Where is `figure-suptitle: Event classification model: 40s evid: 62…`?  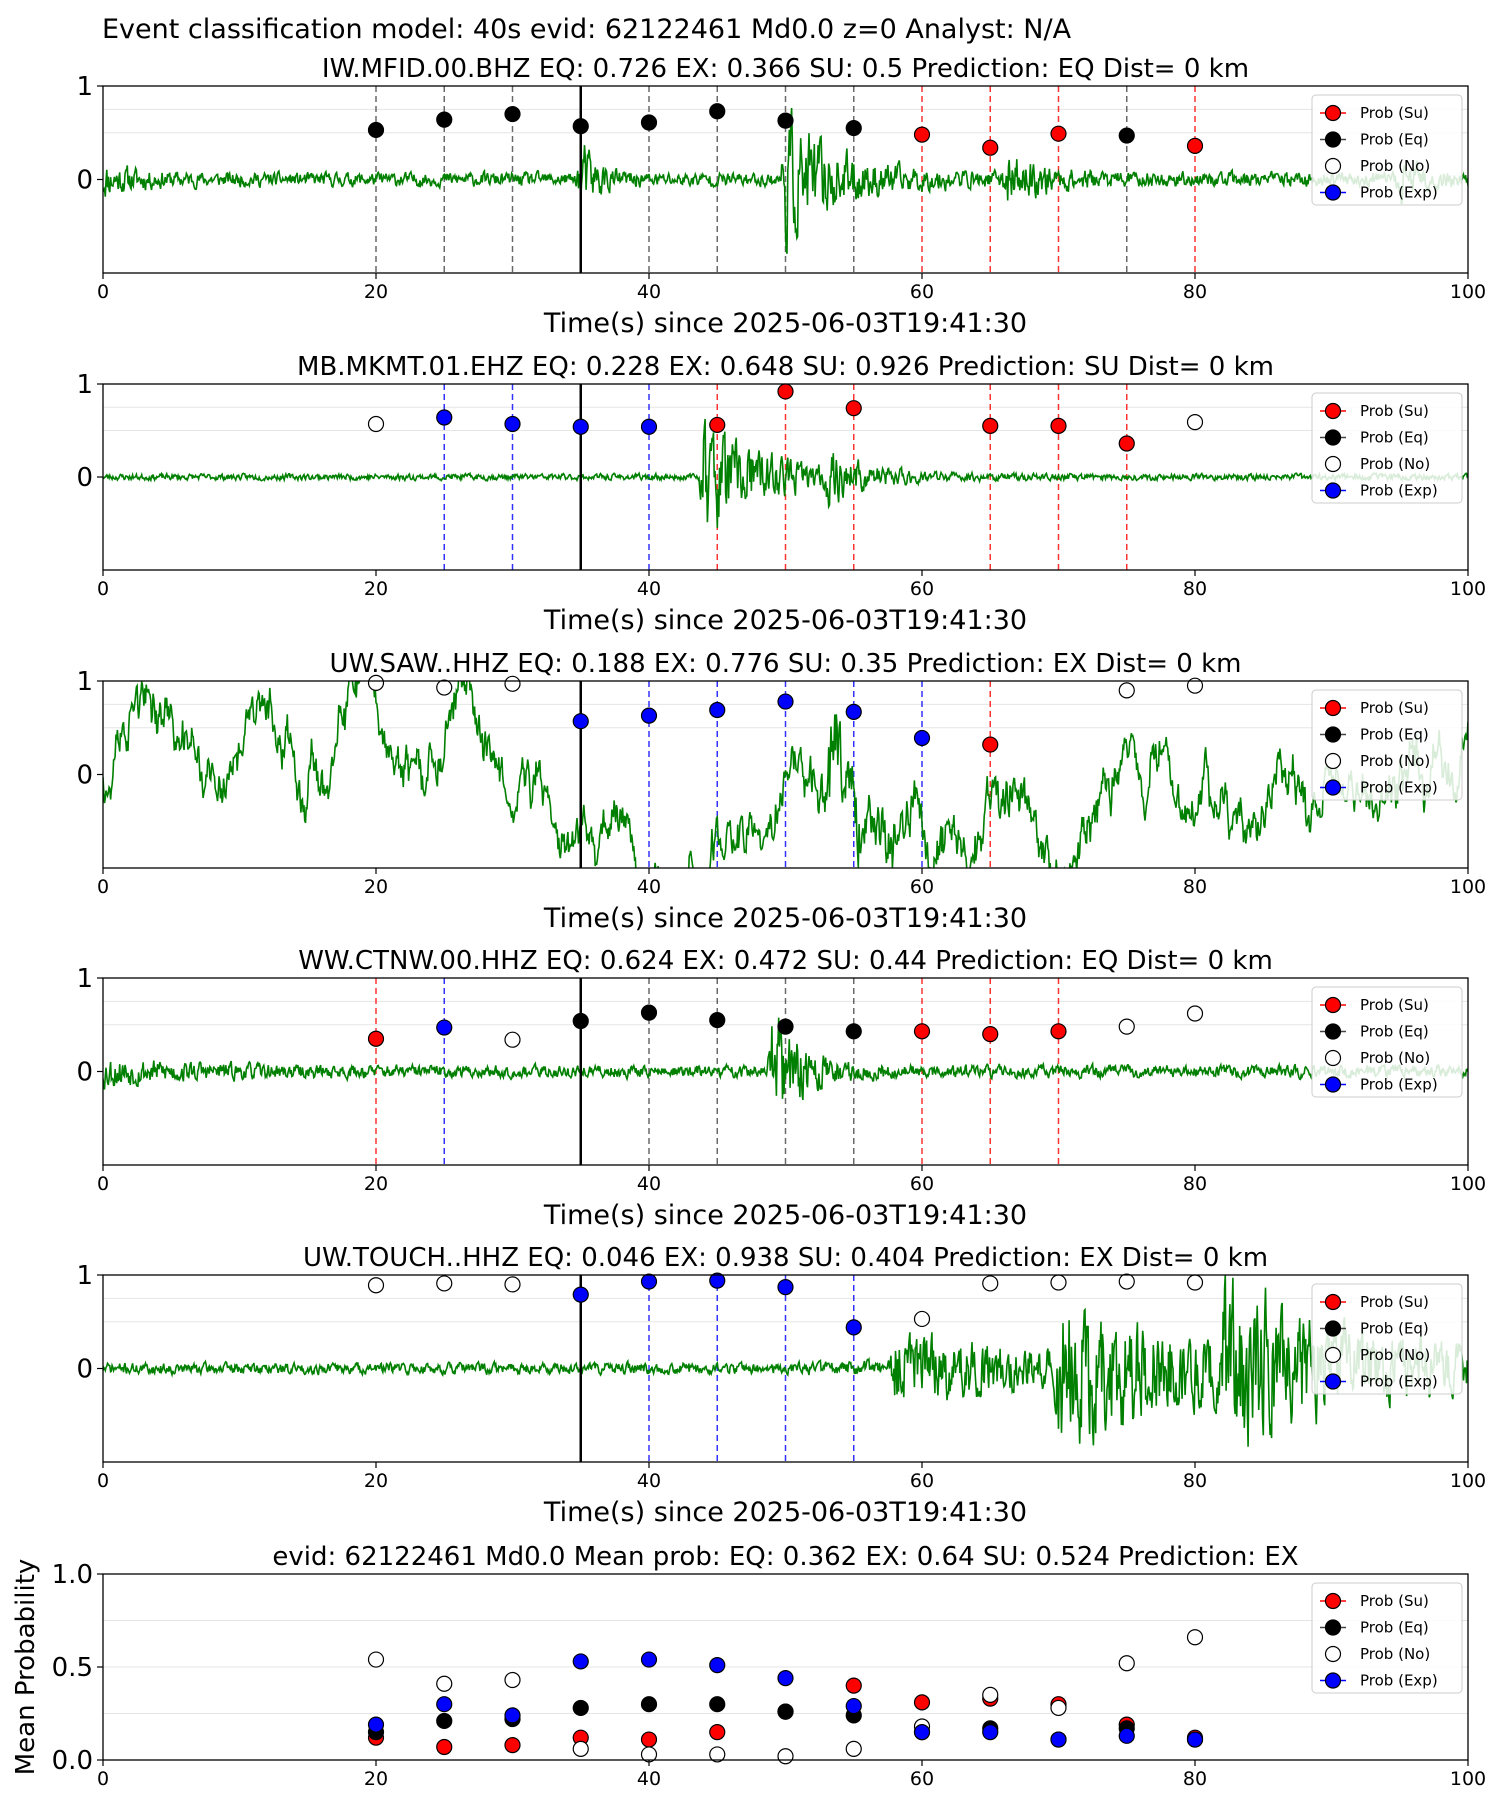 figure-suptitle: Event classification model: 40s evid: 62… is located at coordinates (587, 29).